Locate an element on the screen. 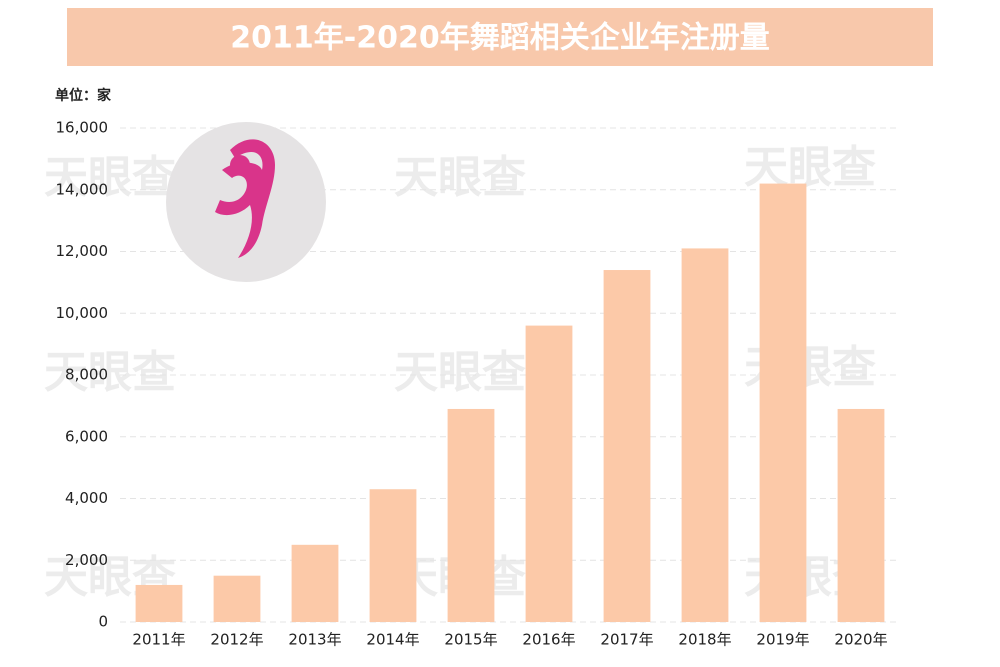  y-tick-label: 6,000 is located at coordinates (86, 436).